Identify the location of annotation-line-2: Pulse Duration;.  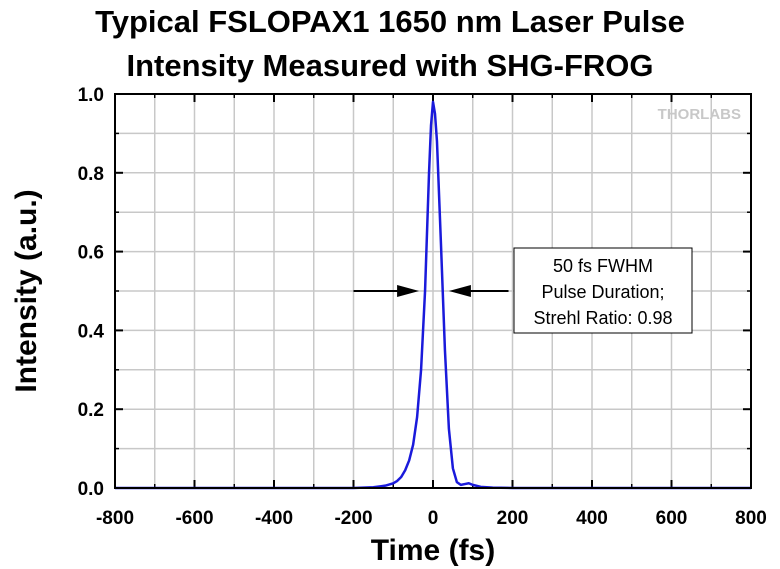
(602, 292).